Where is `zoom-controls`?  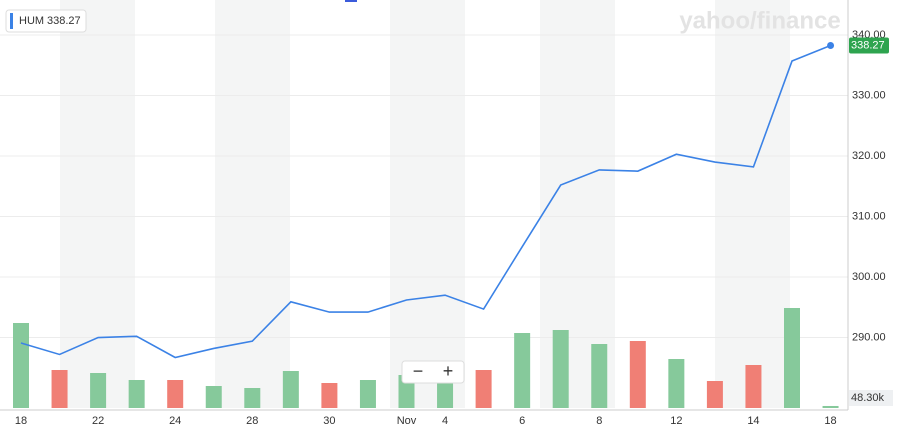
zoom-controls is located at coordinates (433, 372).